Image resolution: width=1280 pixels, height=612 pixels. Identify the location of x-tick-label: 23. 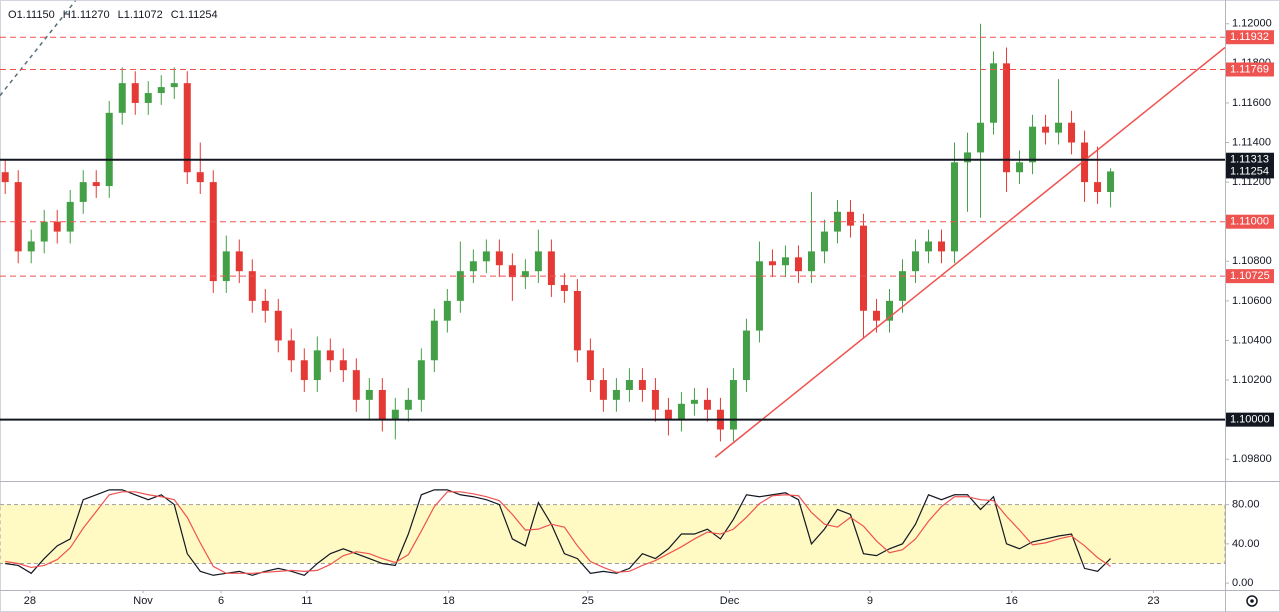
(1153, 601).